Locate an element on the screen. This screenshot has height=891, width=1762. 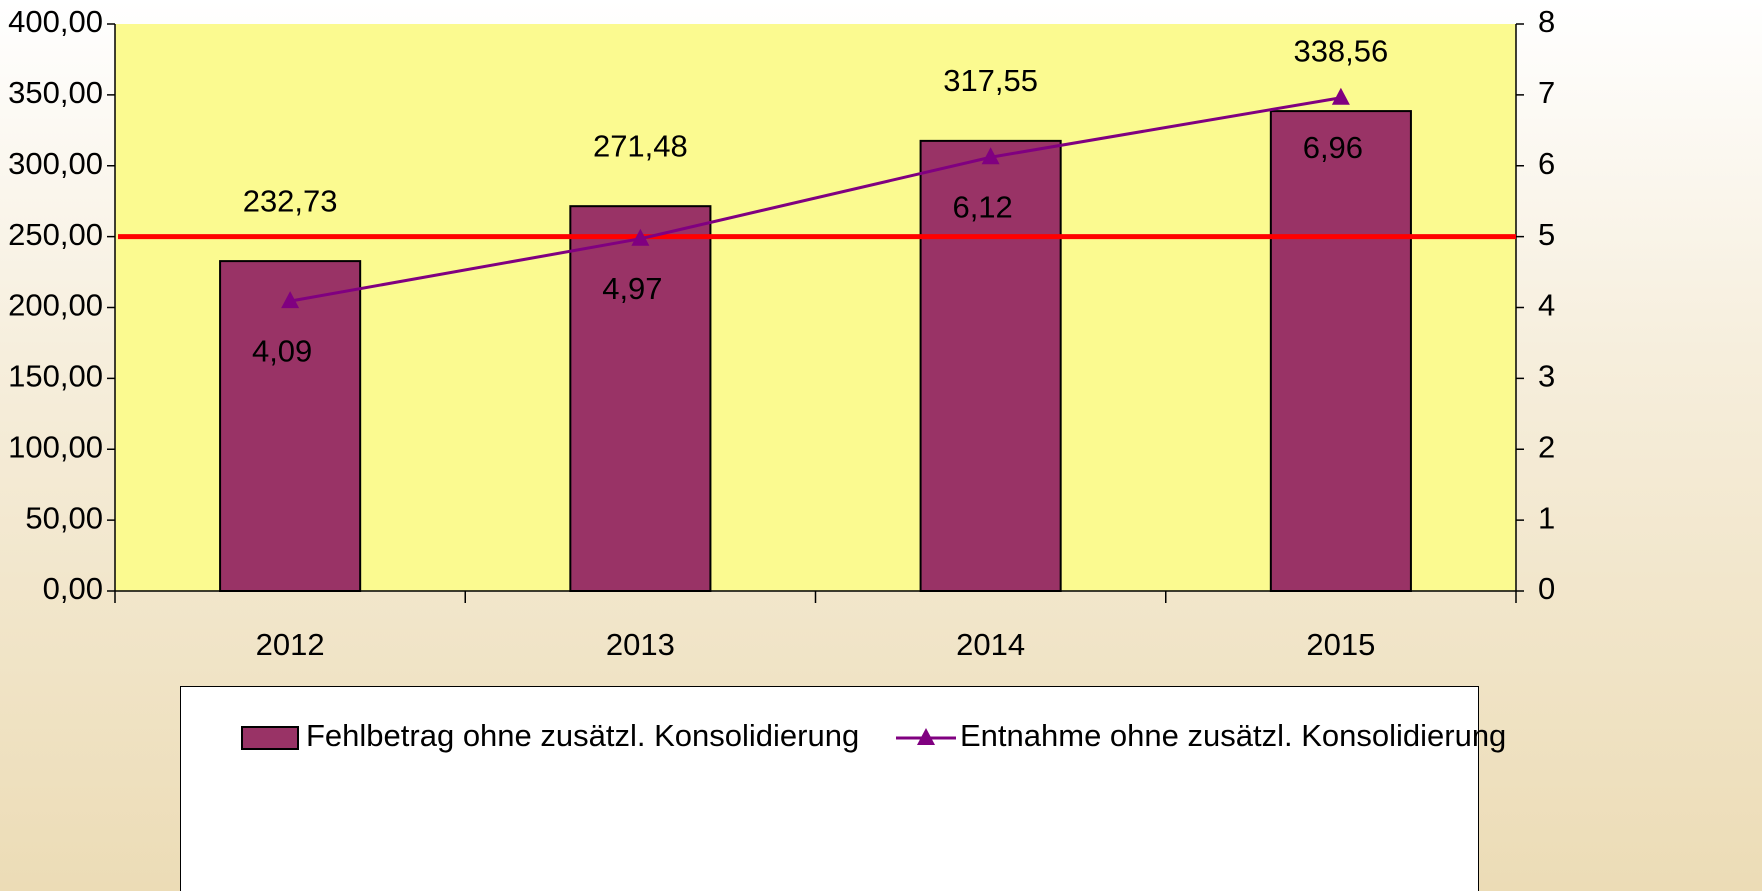
legend-label: Entnahme ohne zusätzl. Konsolidierung is located at coordinates (1233, 735).